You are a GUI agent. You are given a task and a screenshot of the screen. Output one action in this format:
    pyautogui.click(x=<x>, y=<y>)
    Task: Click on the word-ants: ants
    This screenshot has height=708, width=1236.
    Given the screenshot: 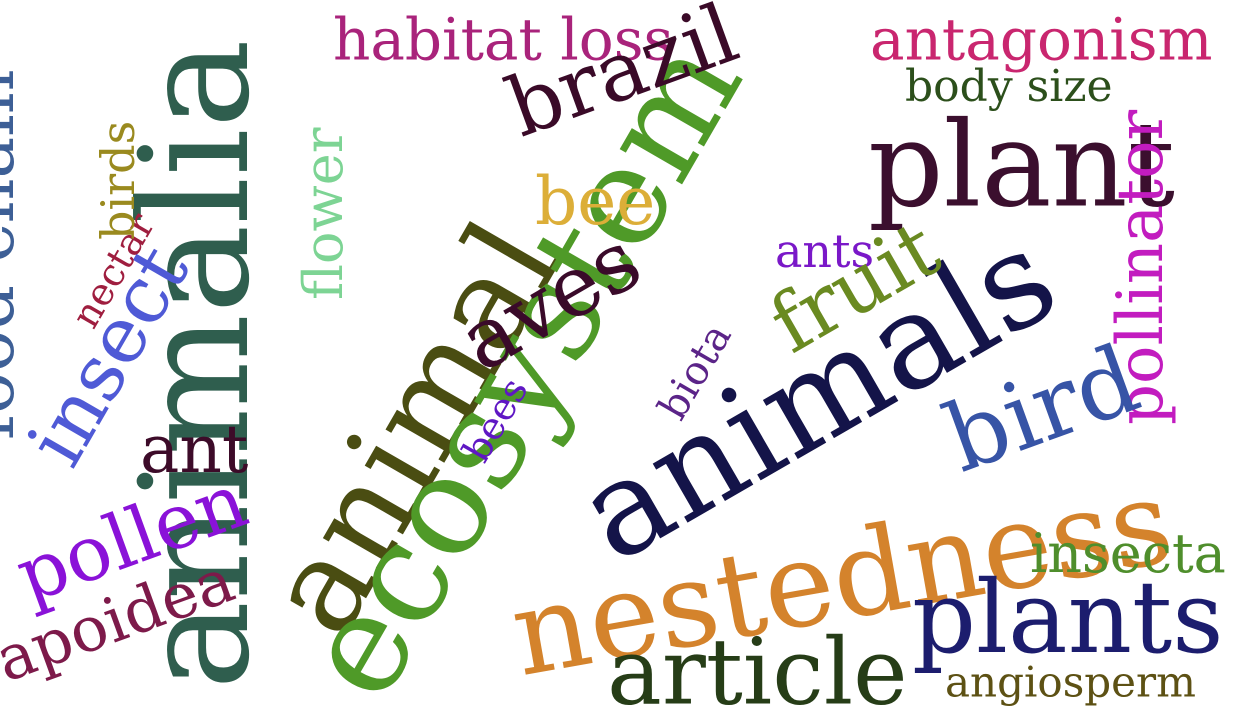 What is the action you would take?
    pyautogui.click(x=825, y=251)
    